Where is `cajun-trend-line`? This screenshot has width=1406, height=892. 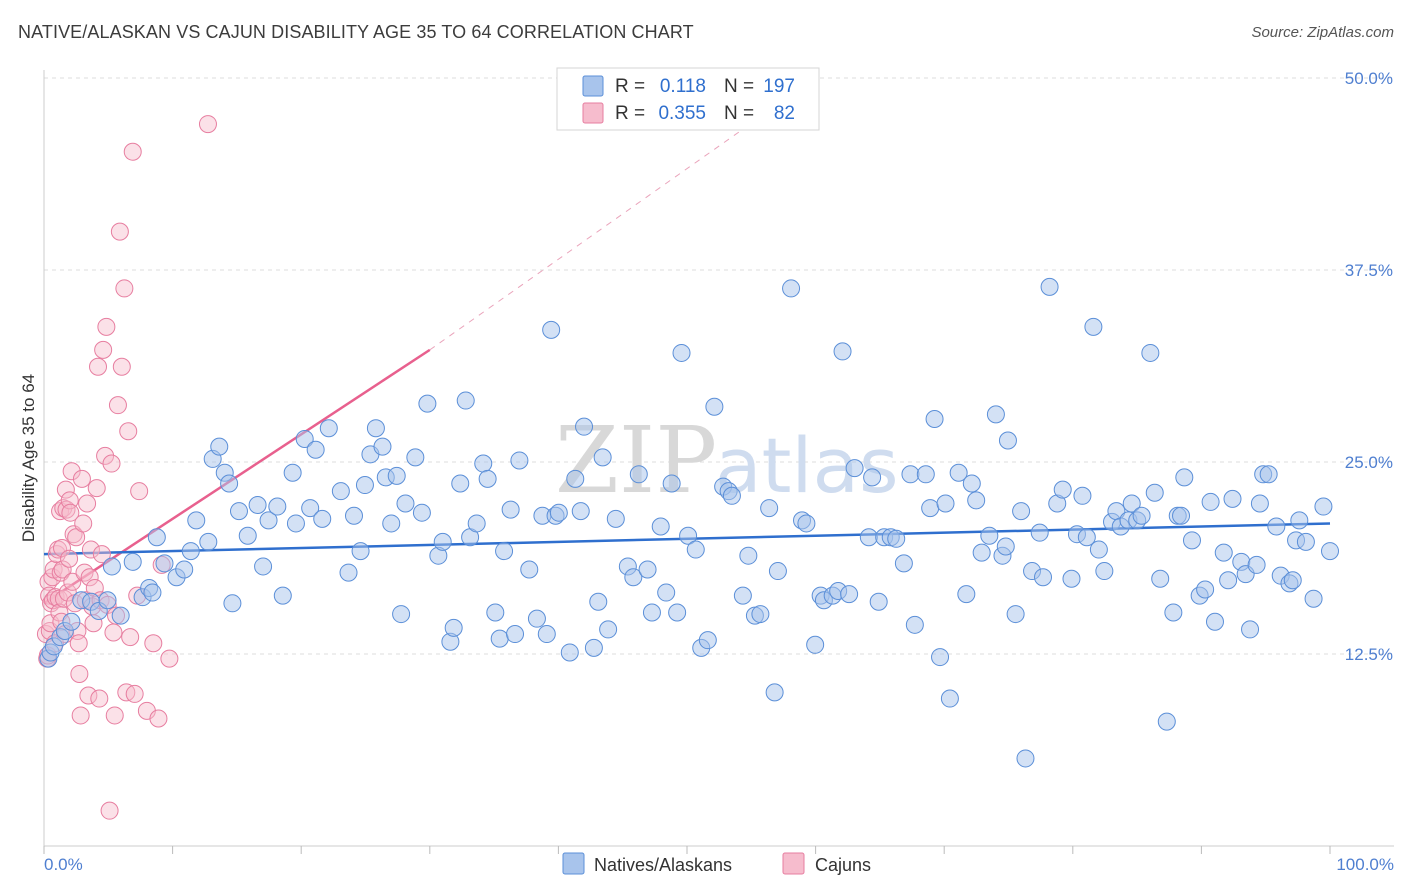
cajun-trend-line is located at coordinates (237, 476).